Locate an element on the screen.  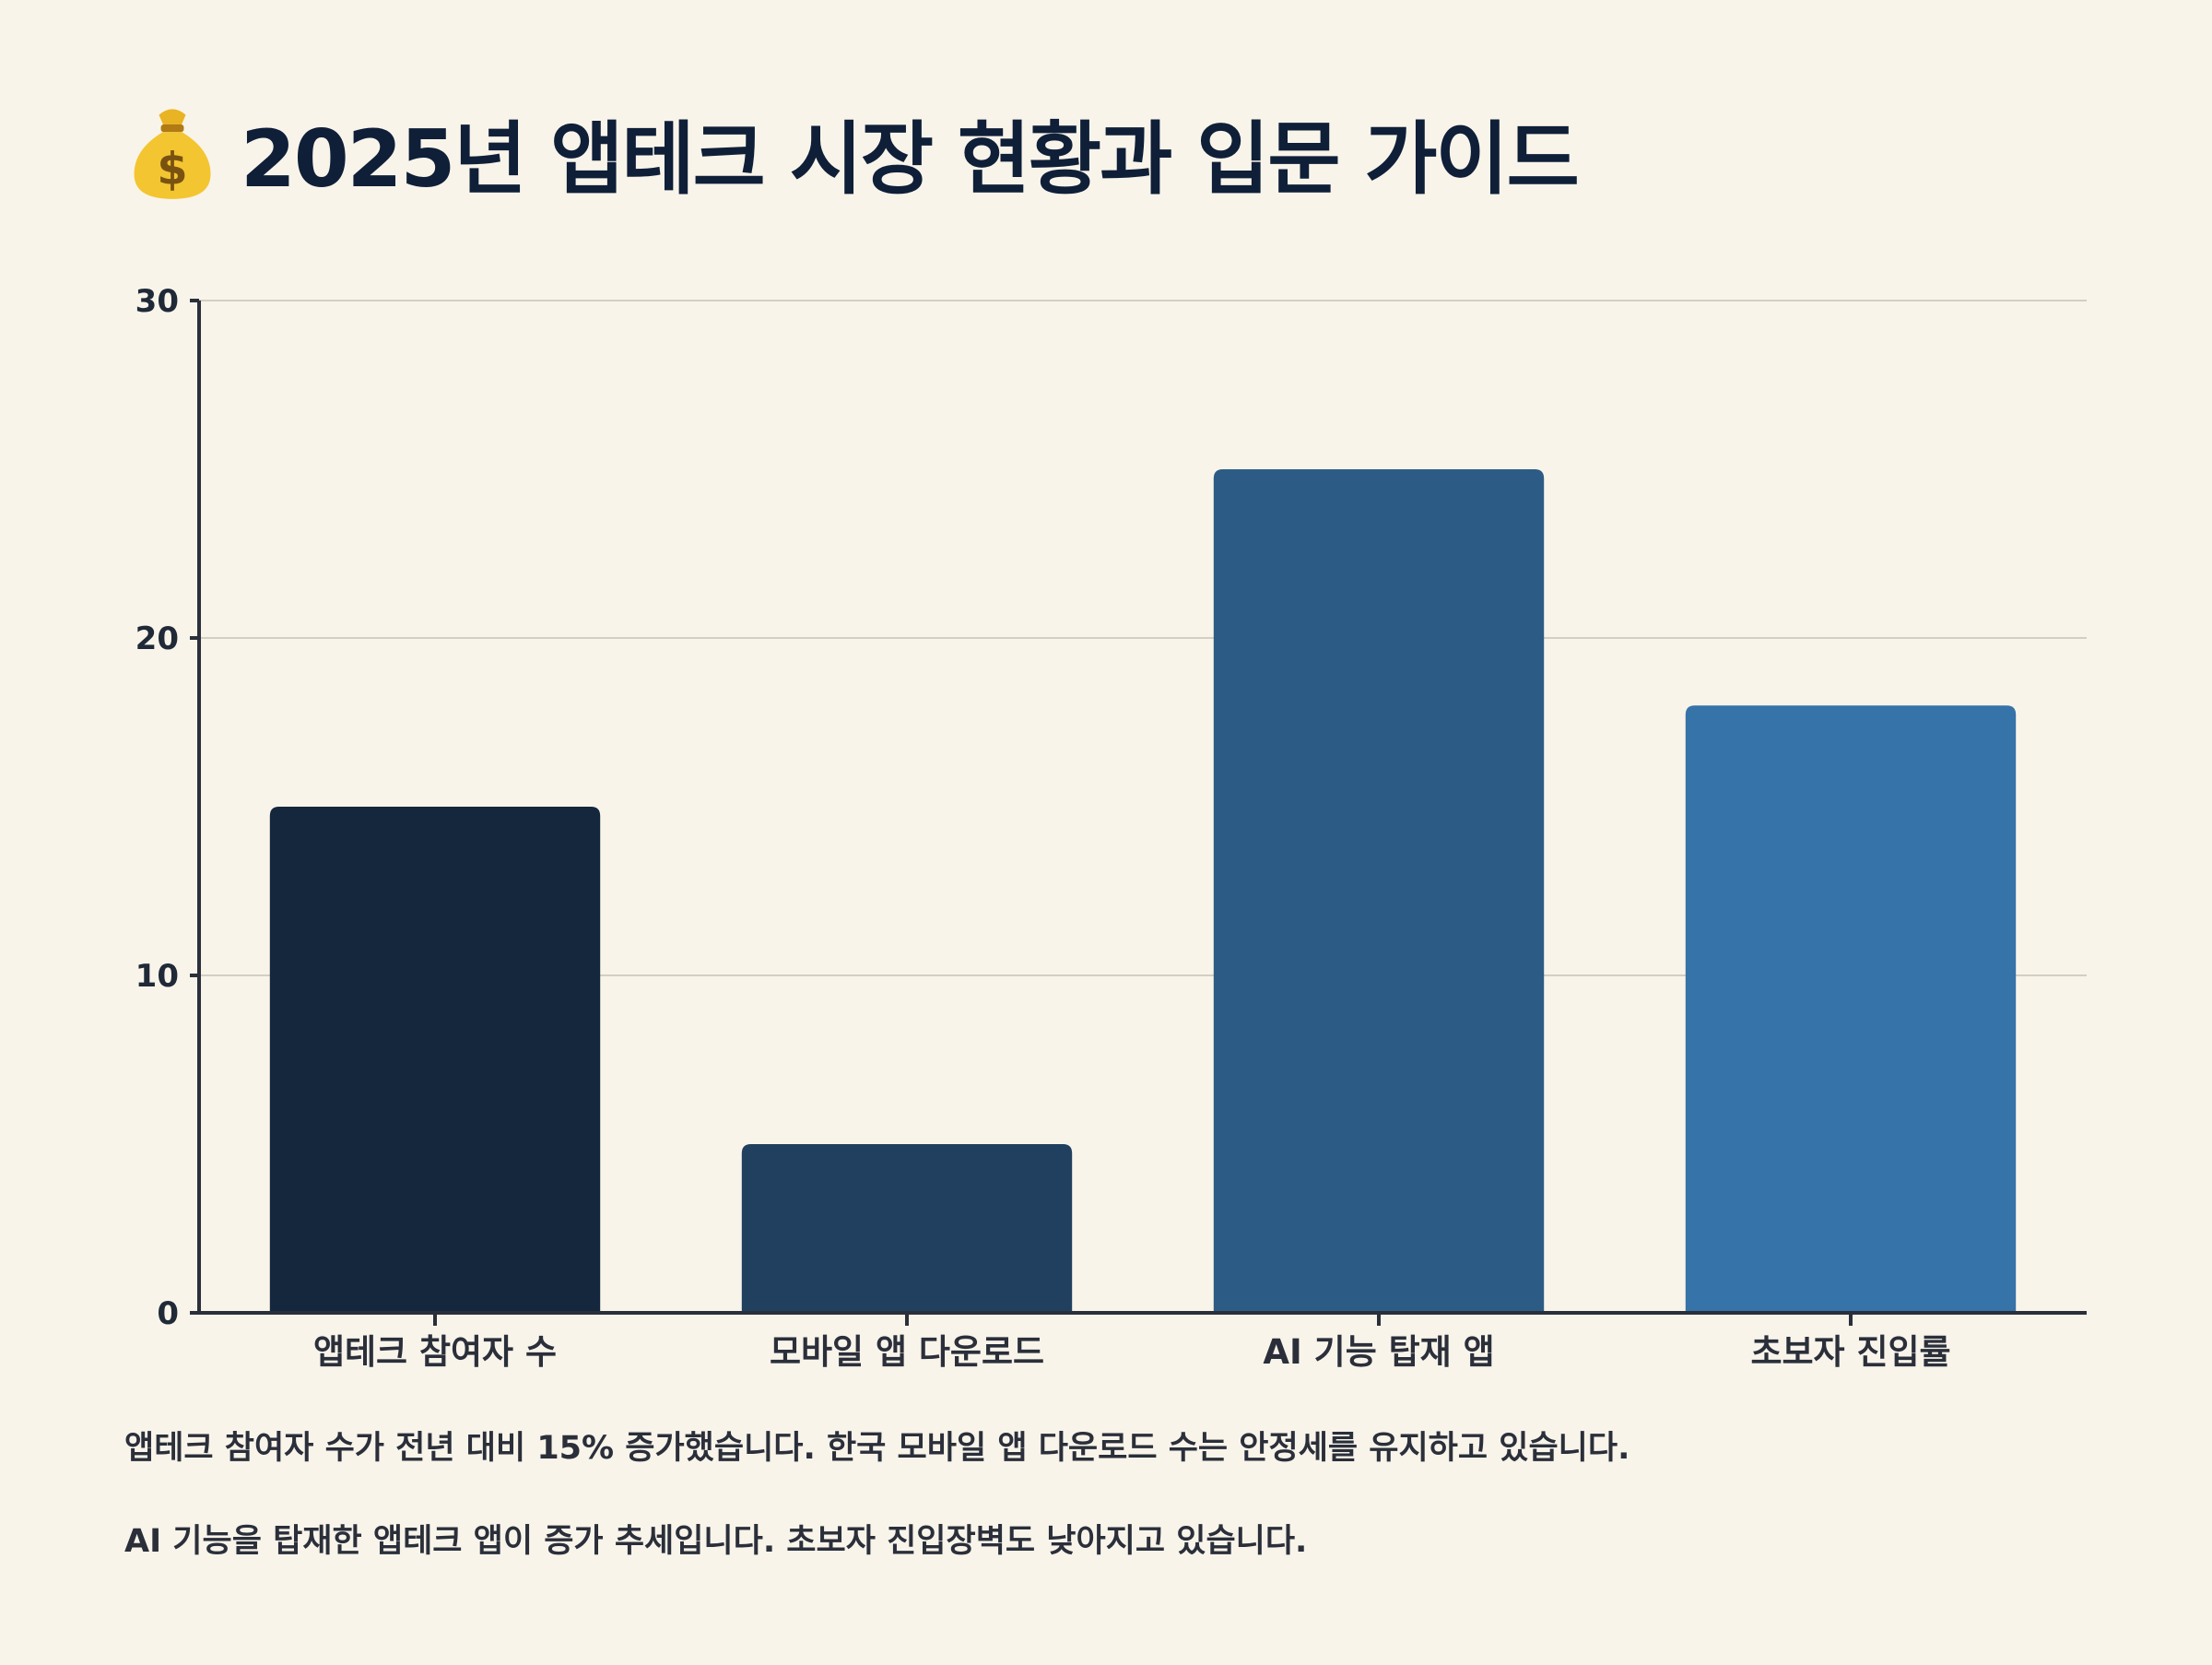
y-tick-label: 20 is located at coordinates (157, 638).